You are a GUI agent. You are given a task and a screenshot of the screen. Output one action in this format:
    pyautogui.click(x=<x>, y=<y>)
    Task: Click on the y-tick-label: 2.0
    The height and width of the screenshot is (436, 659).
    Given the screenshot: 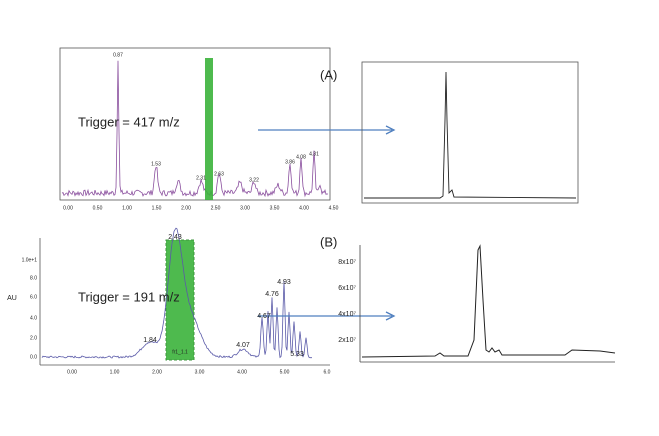 What is the action you would take?
    pyautogui.click(x=33, y=338)
    